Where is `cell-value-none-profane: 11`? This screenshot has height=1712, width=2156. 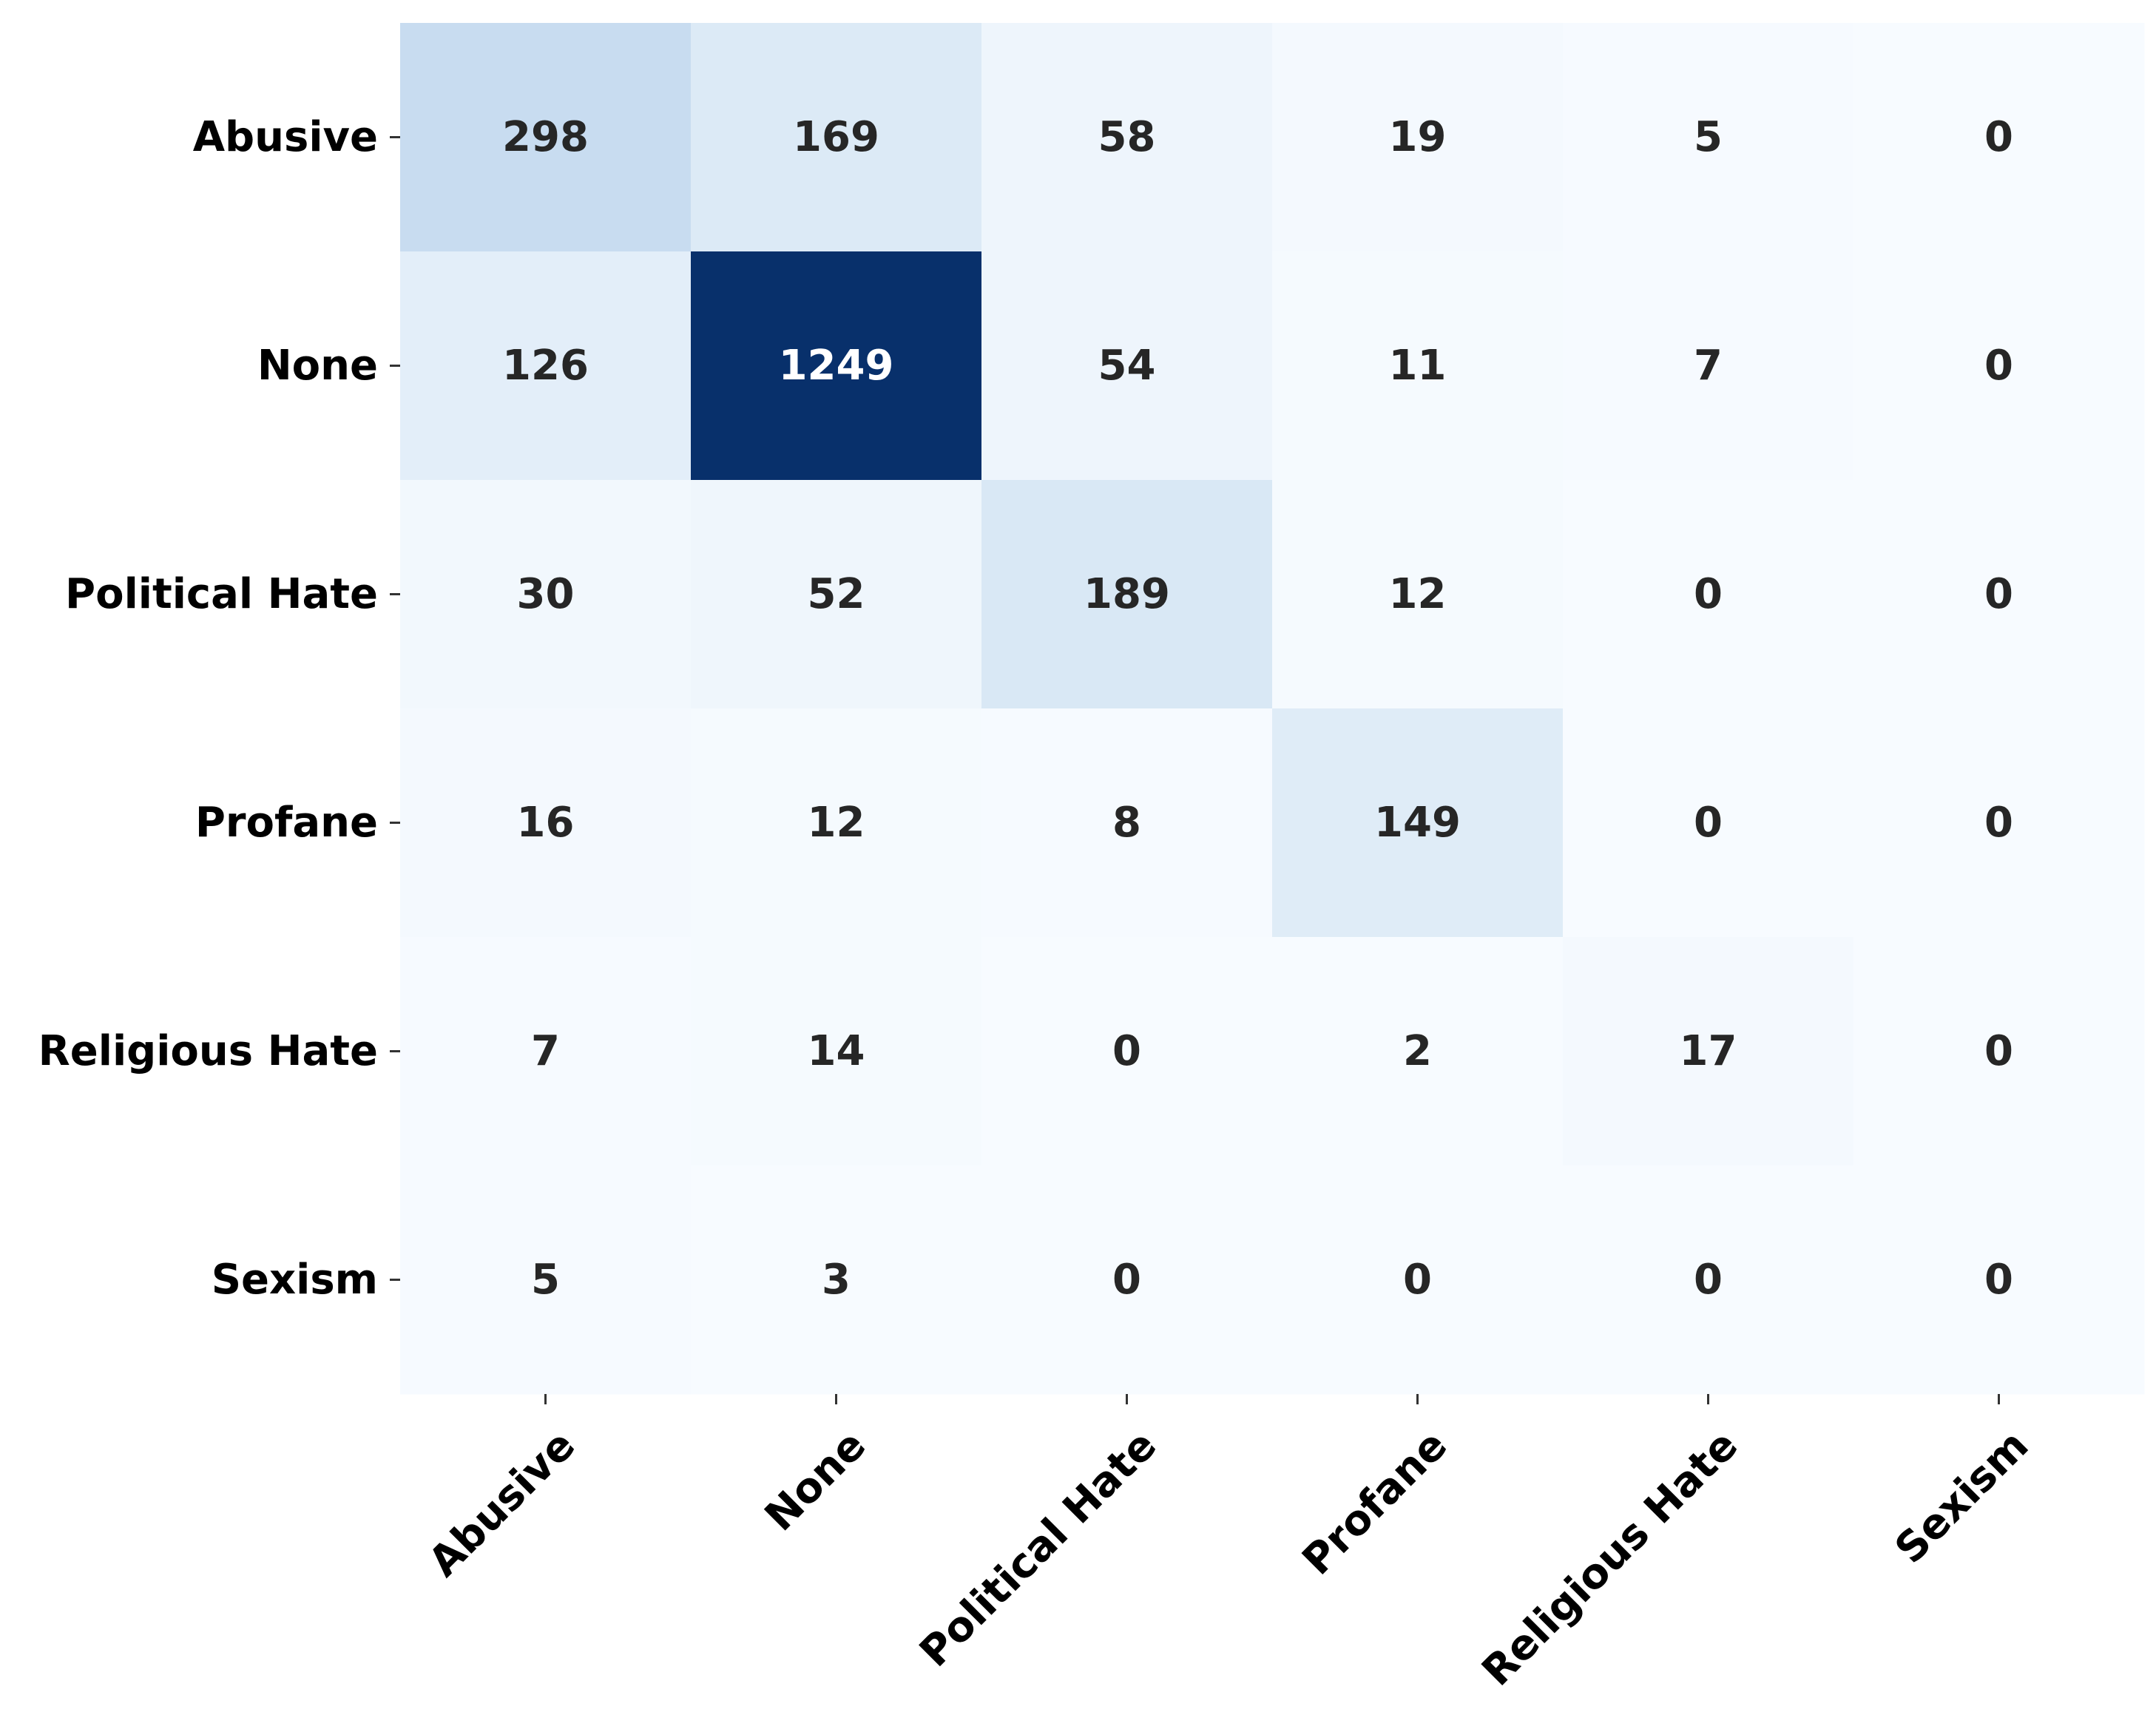
cell-value-none-profane: 11 is located at coordinates (1418, 366).